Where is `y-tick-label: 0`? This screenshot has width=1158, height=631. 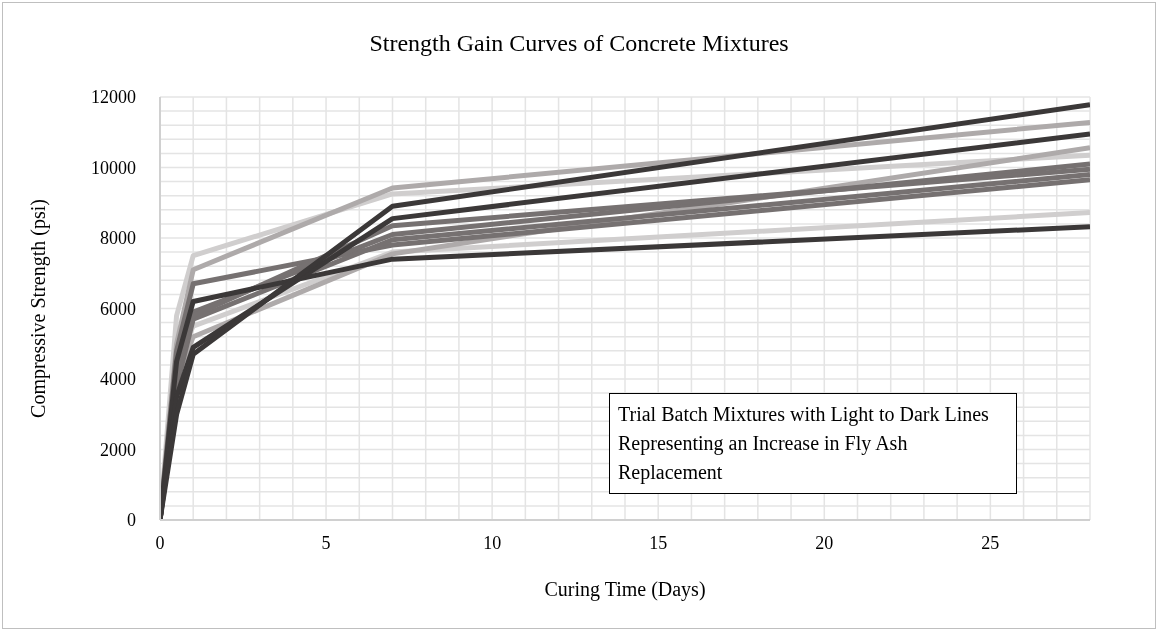 y-tick-label: 0 is located at coordinates (131, 520).